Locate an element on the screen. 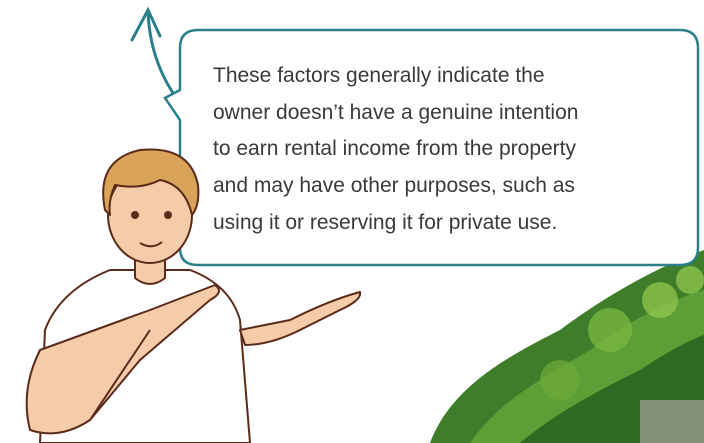  bubble-line: to earn rental income from the property is located at coordinates (395, 148).